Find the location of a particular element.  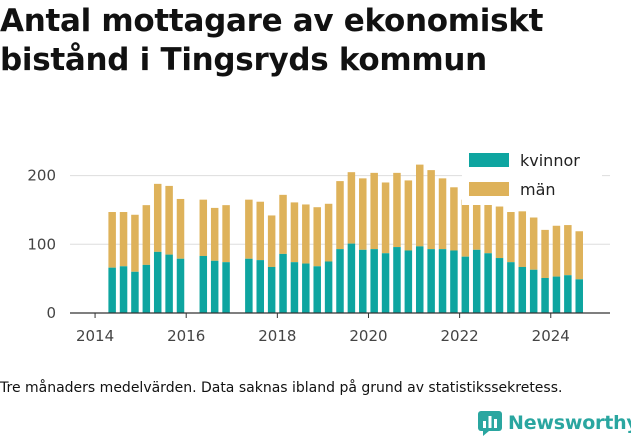

y-tick-label: 100 is located at coordinates (41, 244).